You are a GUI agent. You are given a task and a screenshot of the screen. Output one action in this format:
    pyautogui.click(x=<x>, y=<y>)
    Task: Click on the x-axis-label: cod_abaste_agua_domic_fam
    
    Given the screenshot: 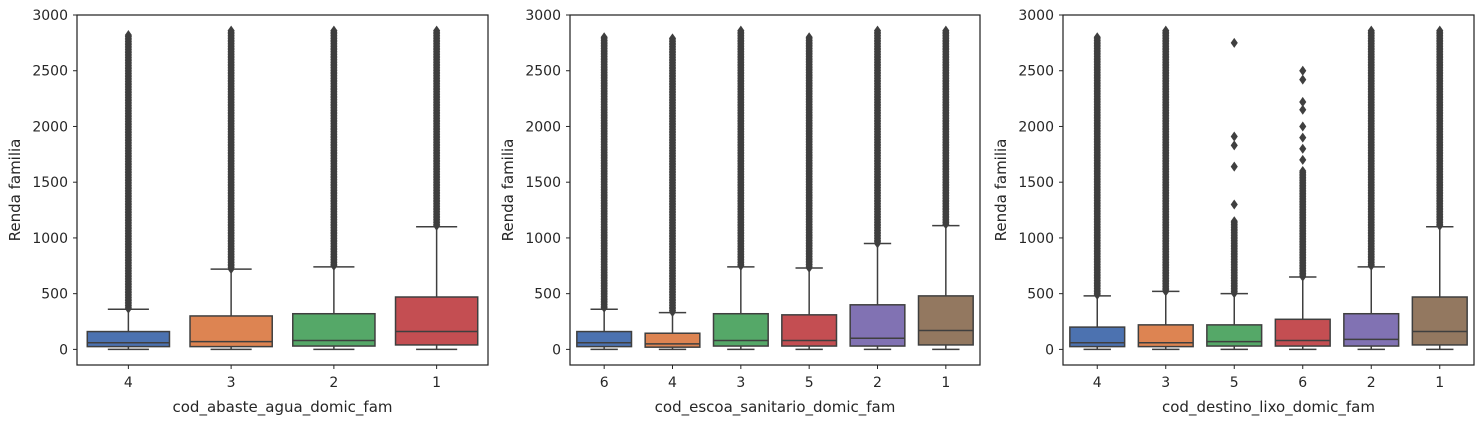 What is the action you would take?
    pyautogui.click(x=283, y=407)
    